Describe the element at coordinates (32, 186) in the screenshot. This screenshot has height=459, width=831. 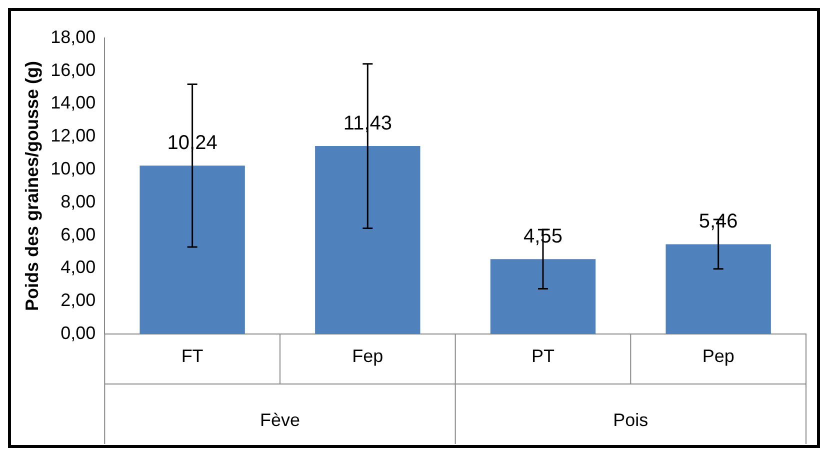
I see `y-axis-title: Poids des graines/gousse (g)` at that location.